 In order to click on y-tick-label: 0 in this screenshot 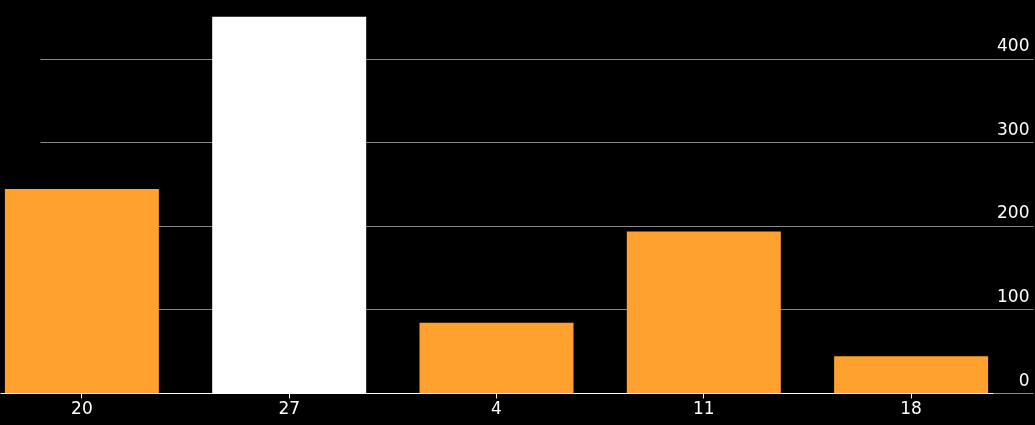, I will do `click(1024, 379)`.